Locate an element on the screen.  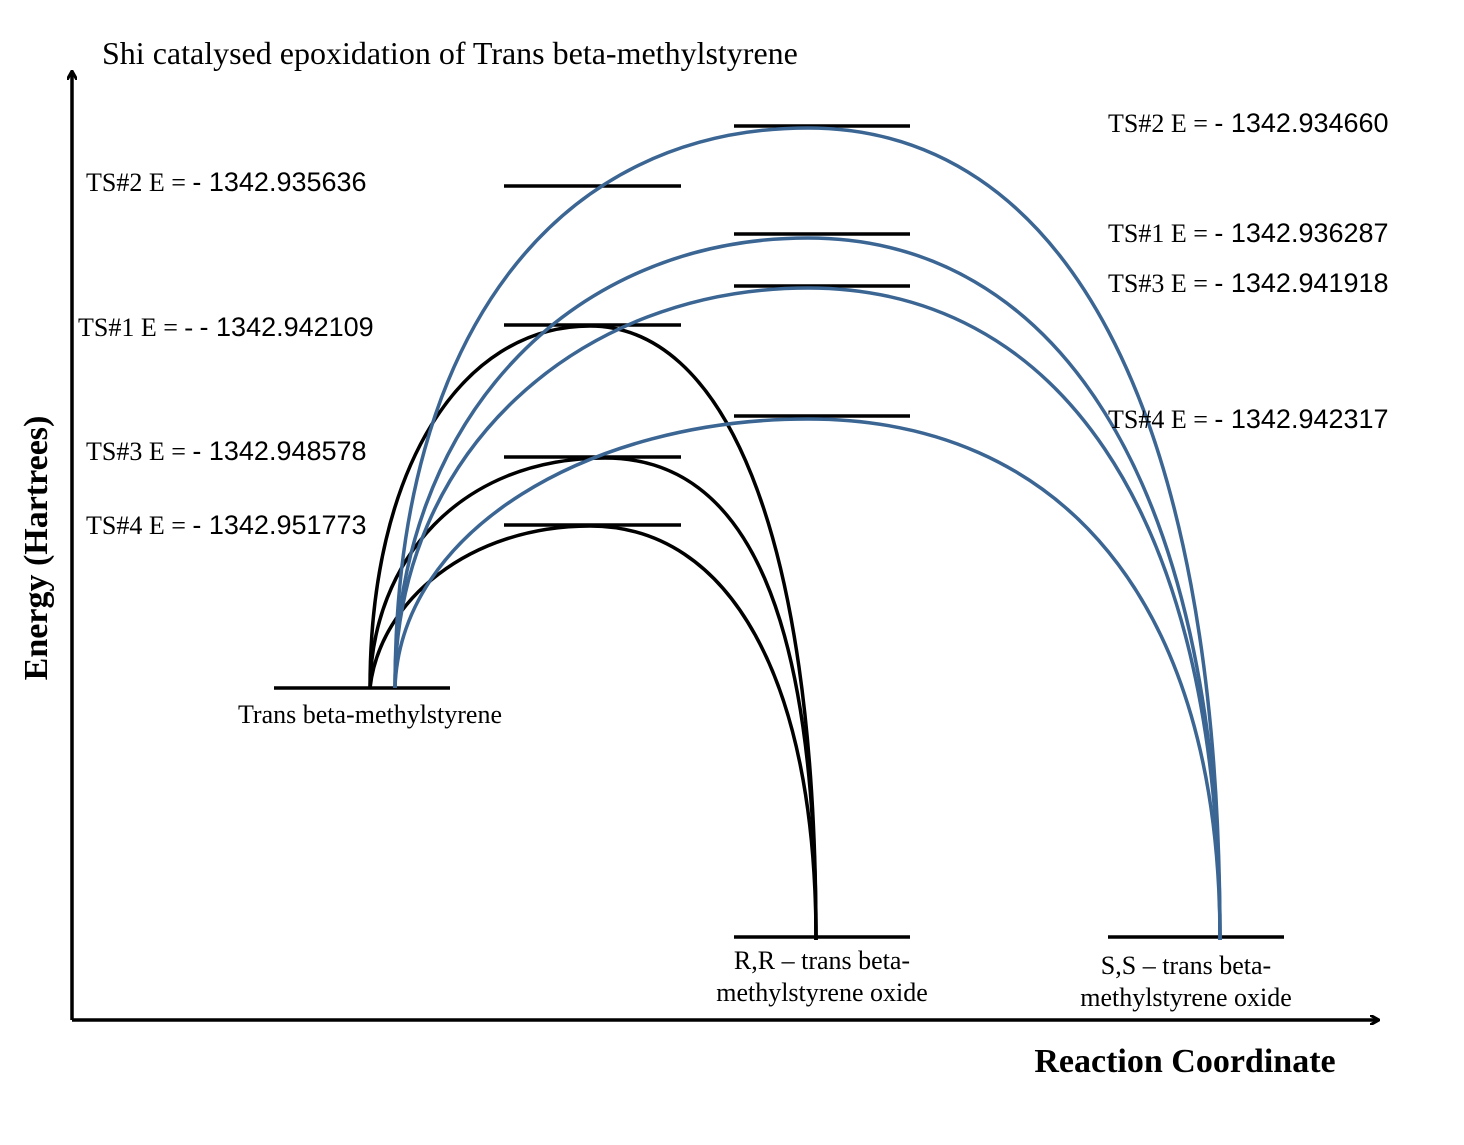
rr-ts3-value: - 1342.948578 is located at coordinates (279, 451).